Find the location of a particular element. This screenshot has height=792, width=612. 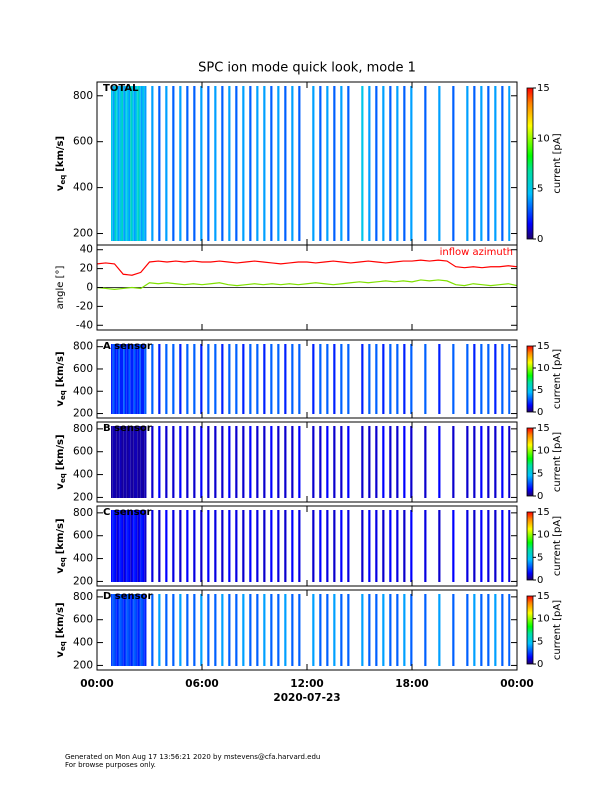

angle-line is located at coordinates (307, 284).